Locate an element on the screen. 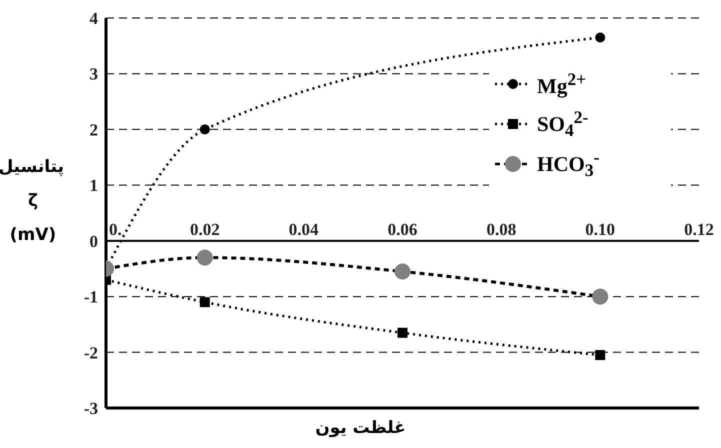 This screenshot has height=448, width=721. y-tick-label: 4 is located at coordinates (94, 18).